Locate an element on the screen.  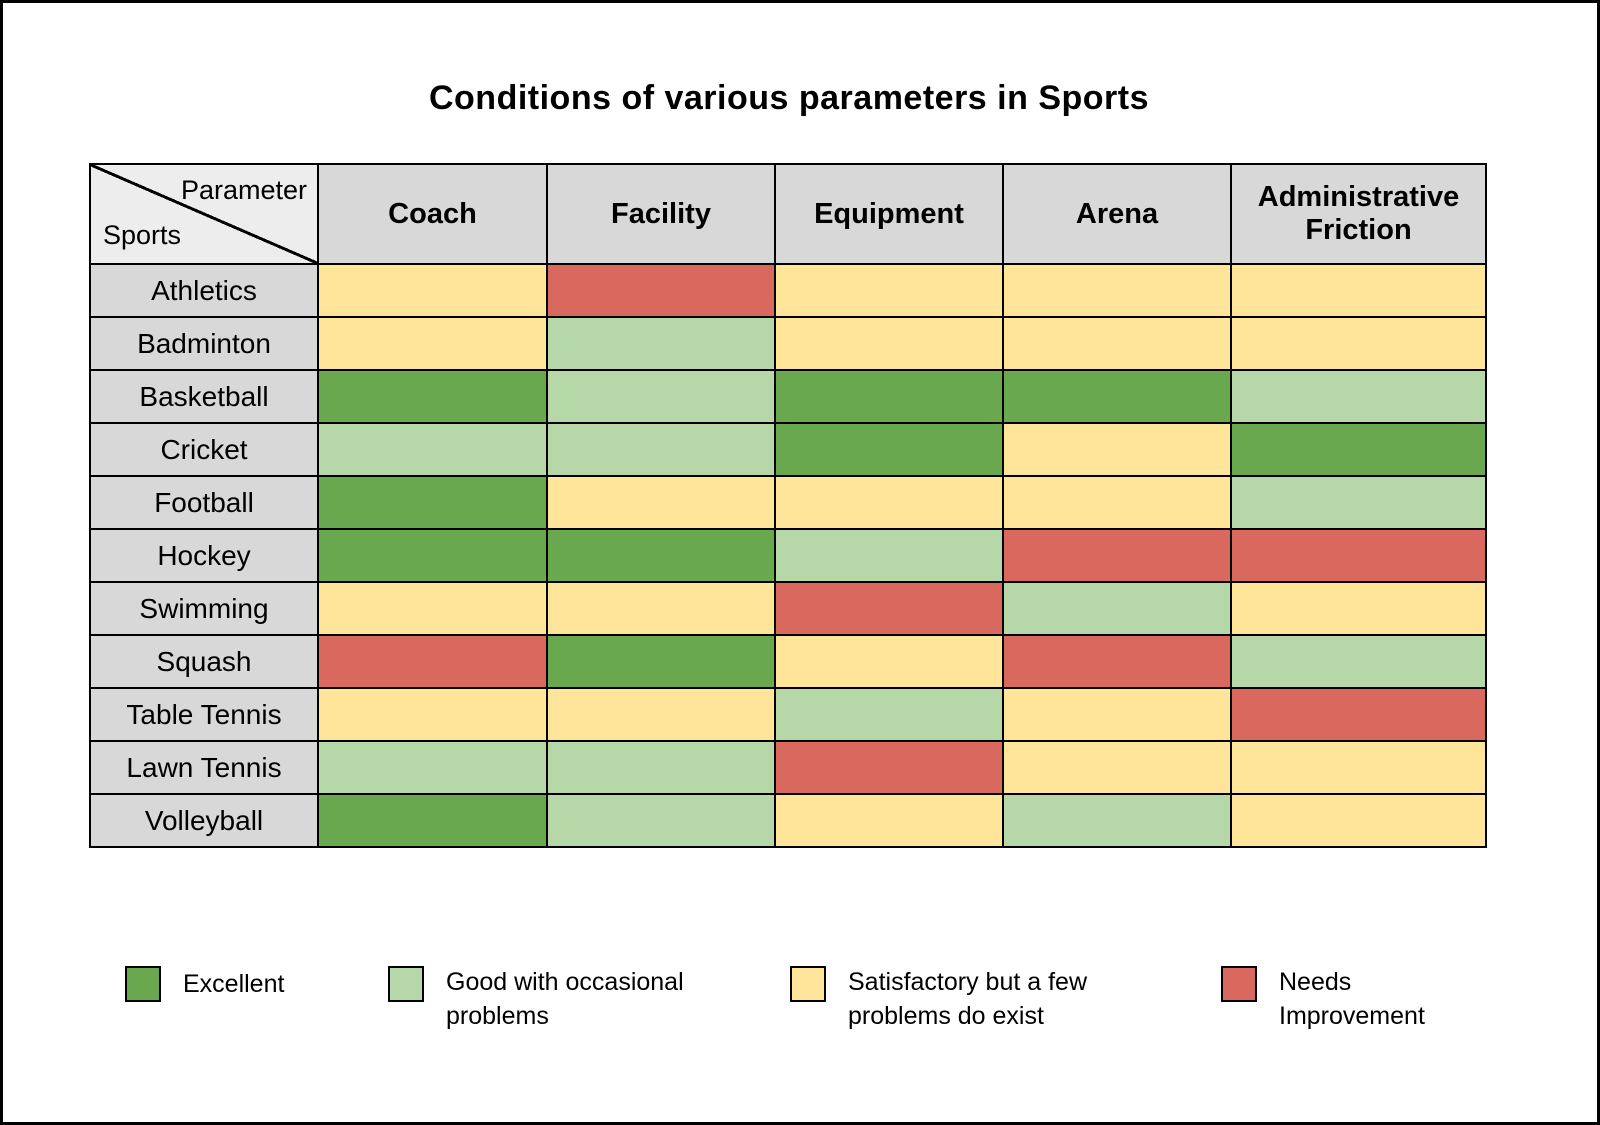
row-header-badminton: Badminton is located at coordinates (204, 343).